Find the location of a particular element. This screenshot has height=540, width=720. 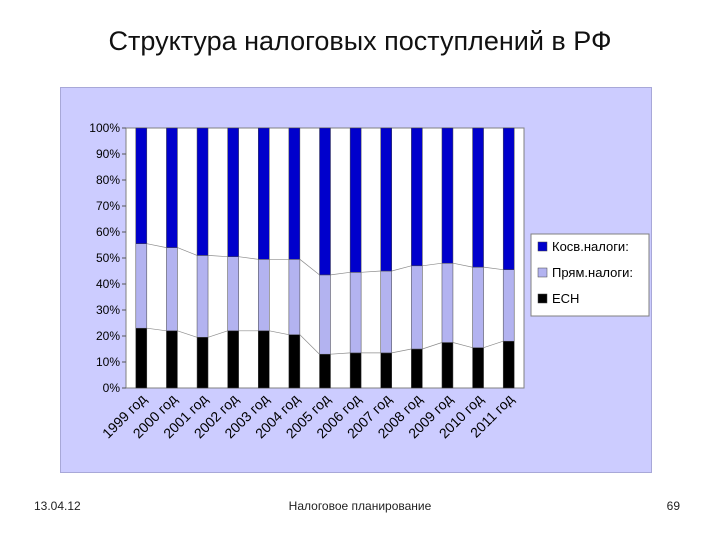

page-number: 69 is located at coordinates (673, 506).